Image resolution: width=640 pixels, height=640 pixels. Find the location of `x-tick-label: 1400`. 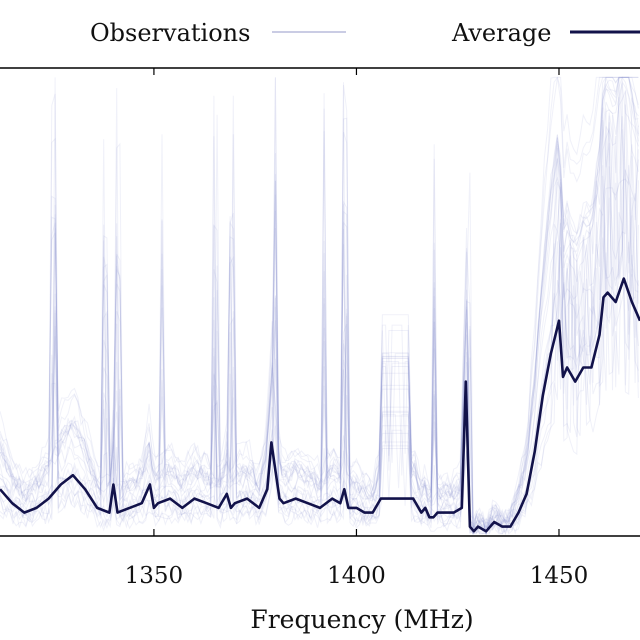

x-tick-label: 1400 is located at coordinates (356, 576).